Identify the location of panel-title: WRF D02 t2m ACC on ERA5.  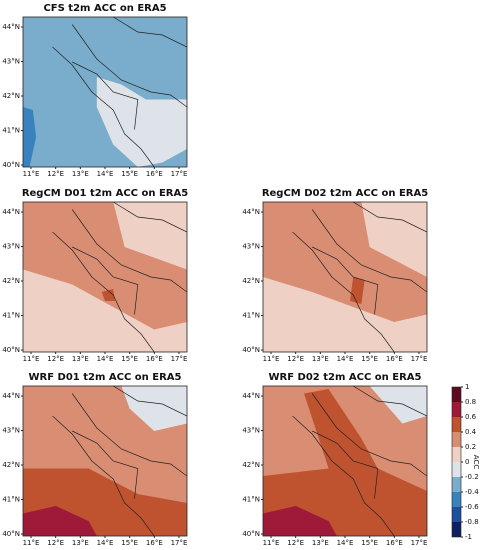
(345, 377).